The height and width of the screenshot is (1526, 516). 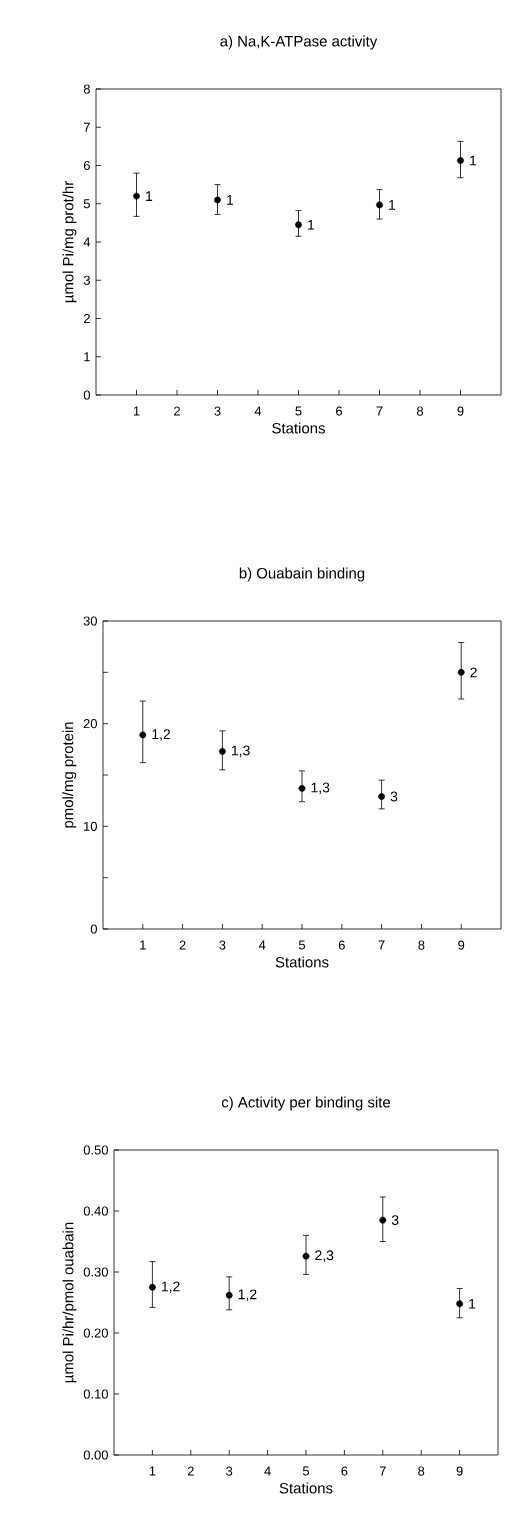 What do you see at coordinates (69, 1302) in the screenshot?
I see `y-axis-title: µmol Pi/hr/pmol ouabain` at bounding box center [69, 1302].